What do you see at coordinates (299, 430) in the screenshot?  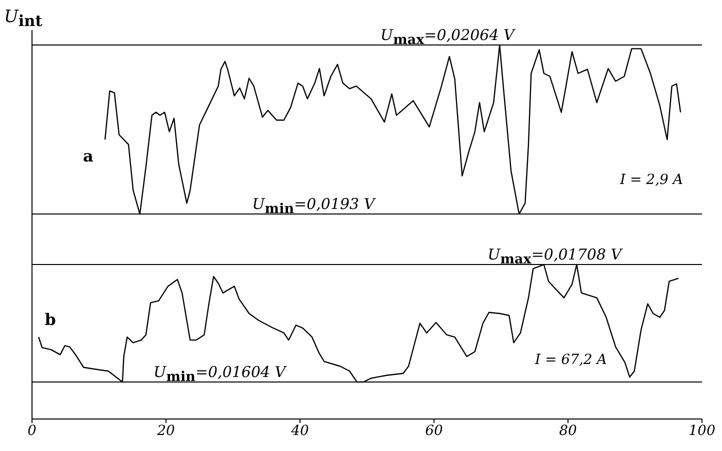 I see `x-tick-label: 40` at bounding box center [299, 430].